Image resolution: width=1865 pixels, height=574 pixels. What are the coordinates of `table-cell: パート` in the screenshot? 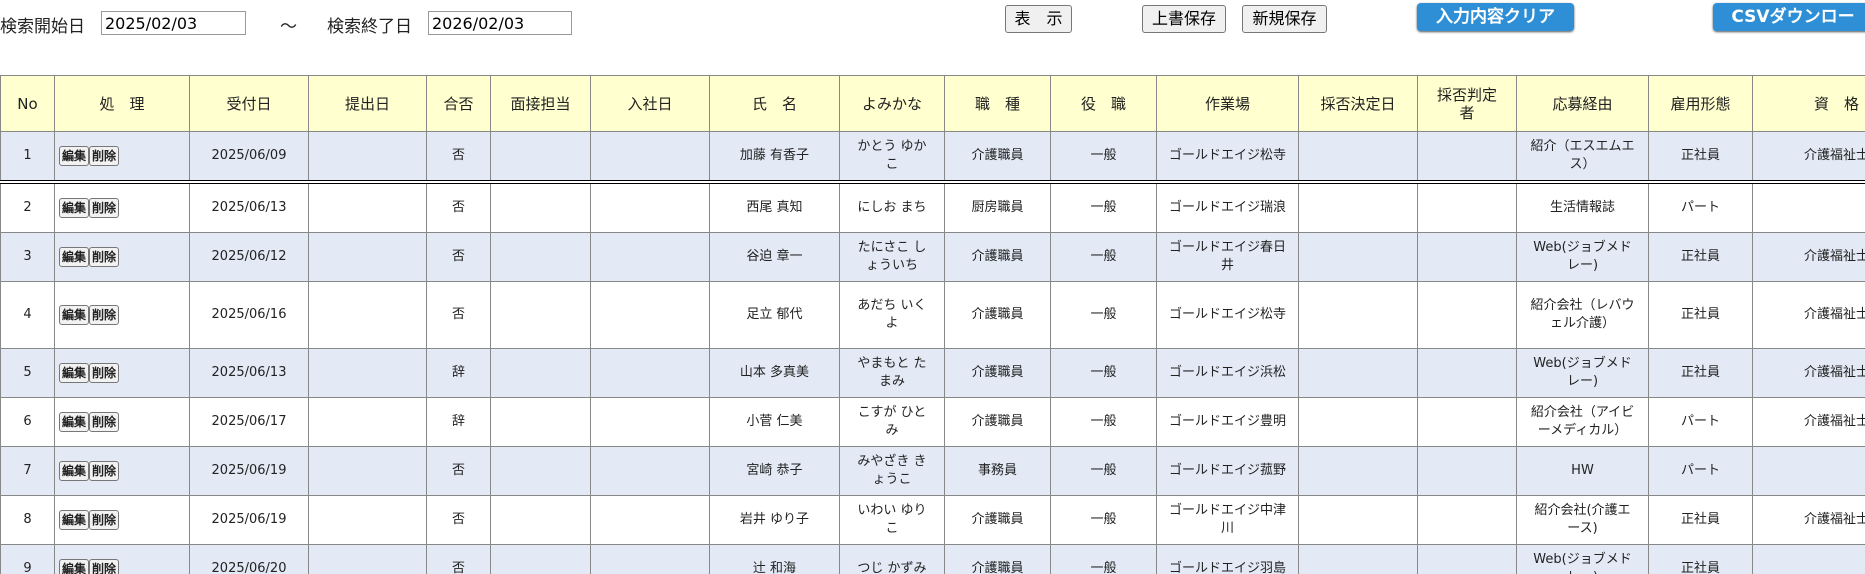 It's located at (1700, 471).